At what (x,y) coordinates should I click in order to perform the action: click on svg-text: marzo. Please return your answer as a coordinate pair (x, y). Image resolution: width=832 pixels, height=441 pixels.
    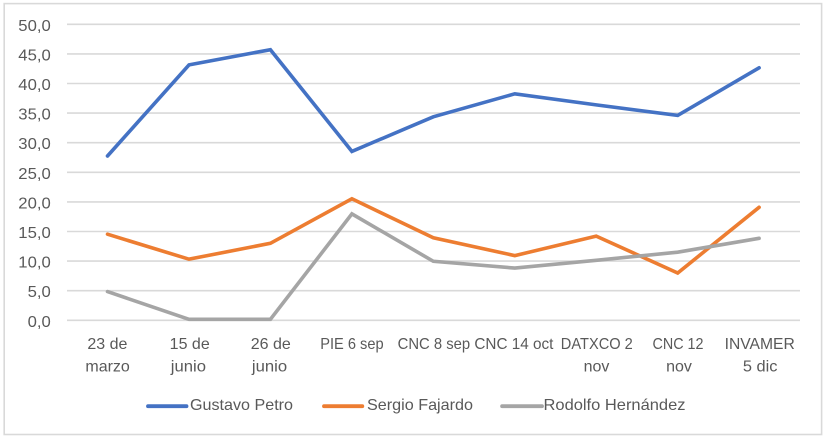
    Looking at the image, I should click on (107, 366).